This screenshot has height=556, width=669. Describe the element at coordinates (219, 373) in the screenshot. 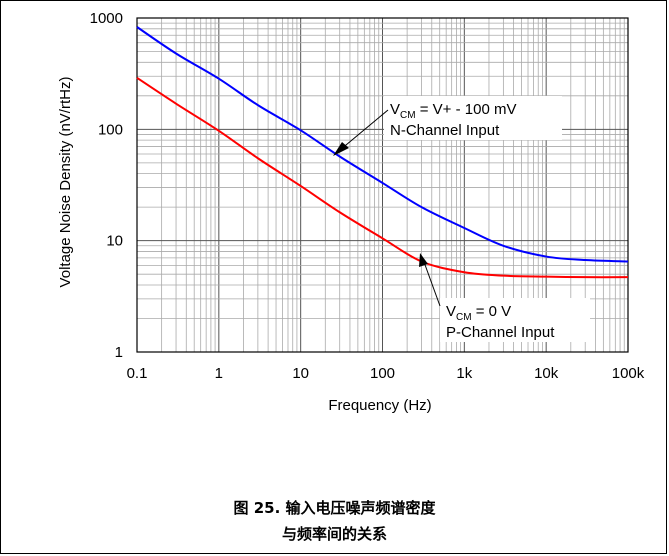

I see `x-tick-label: 1` at that location.